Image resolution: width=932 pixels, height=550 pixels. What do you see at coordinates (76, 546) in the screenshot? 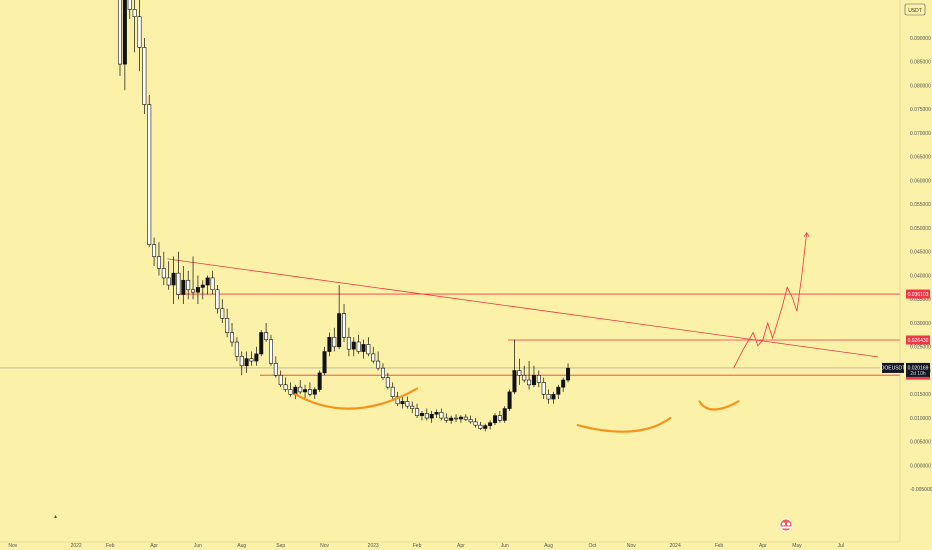
I see `x-tick-label: 2022` at bounding box center [76, 546].